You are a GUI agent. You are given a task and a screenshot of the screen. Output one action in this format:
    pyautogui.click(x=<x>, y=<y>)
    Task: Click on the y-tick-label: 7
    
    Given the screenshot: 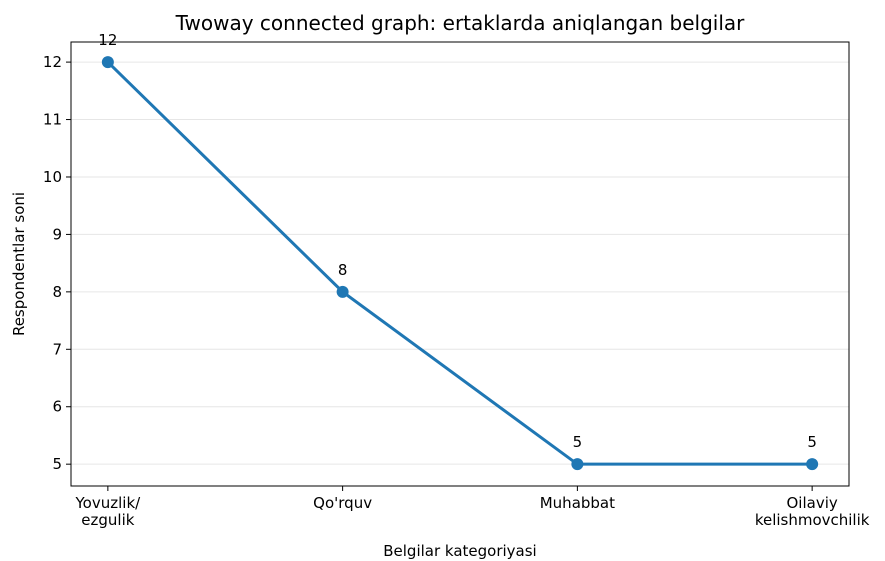 What is the action you would take?
    pyautogui.click(x=57, y=349)
    